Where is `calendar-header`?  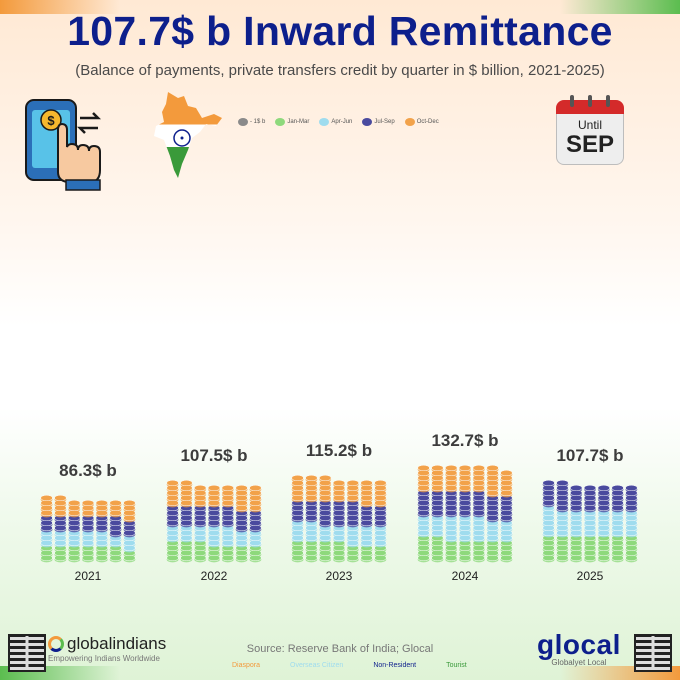 calendar-header is located at coordinates (590, 104).